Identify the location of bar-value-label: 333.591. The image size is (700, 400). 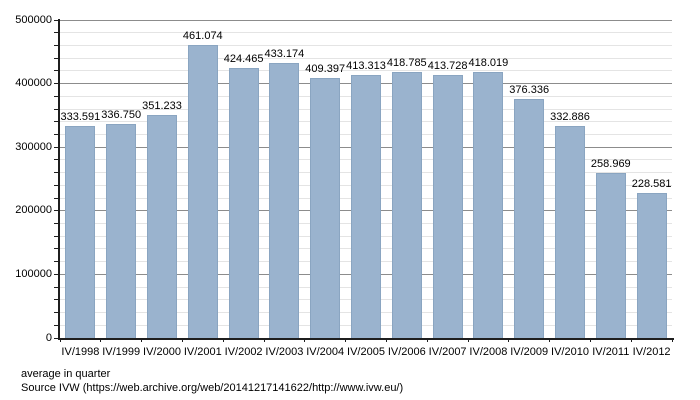
(80, 116).